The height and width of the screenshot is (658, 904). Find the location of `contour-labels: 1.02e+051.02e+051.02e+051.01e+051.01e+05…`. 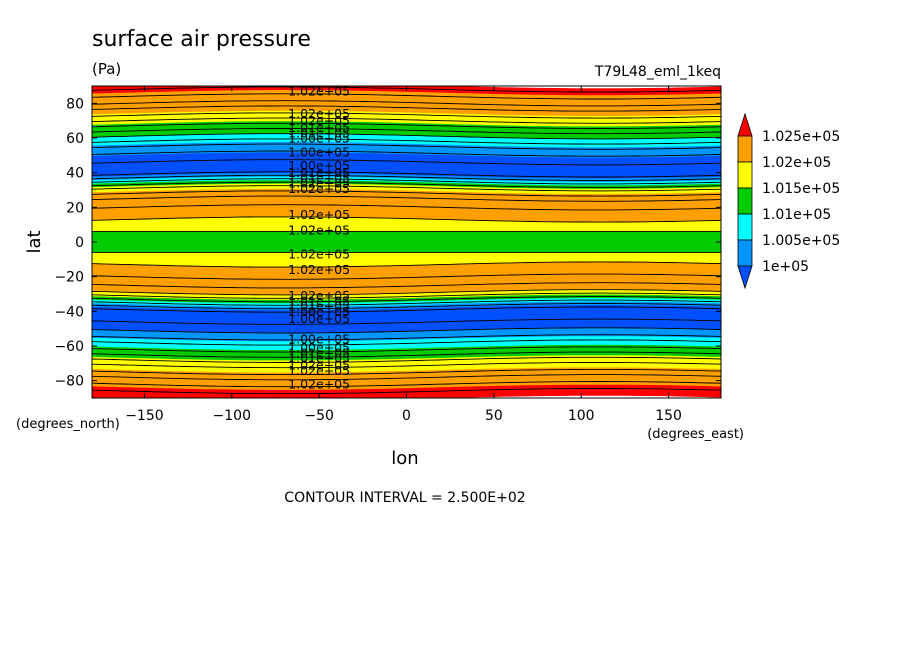

contour-labels: 1.02e+051.02e+051.02e+051.01e+051.01e+05… is located at coordinates (319, 238).